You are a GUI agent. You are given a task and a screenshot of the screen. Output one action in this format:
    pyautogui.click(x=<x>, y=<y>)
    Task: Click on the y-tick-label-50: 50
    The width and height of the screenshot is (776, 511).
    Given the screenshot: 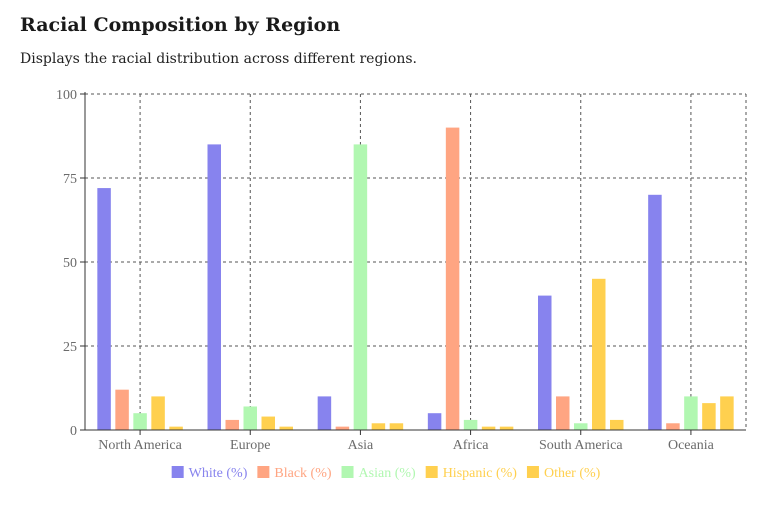 What is the action you would take?
    pyautogui.click(x=70, y=263)
    